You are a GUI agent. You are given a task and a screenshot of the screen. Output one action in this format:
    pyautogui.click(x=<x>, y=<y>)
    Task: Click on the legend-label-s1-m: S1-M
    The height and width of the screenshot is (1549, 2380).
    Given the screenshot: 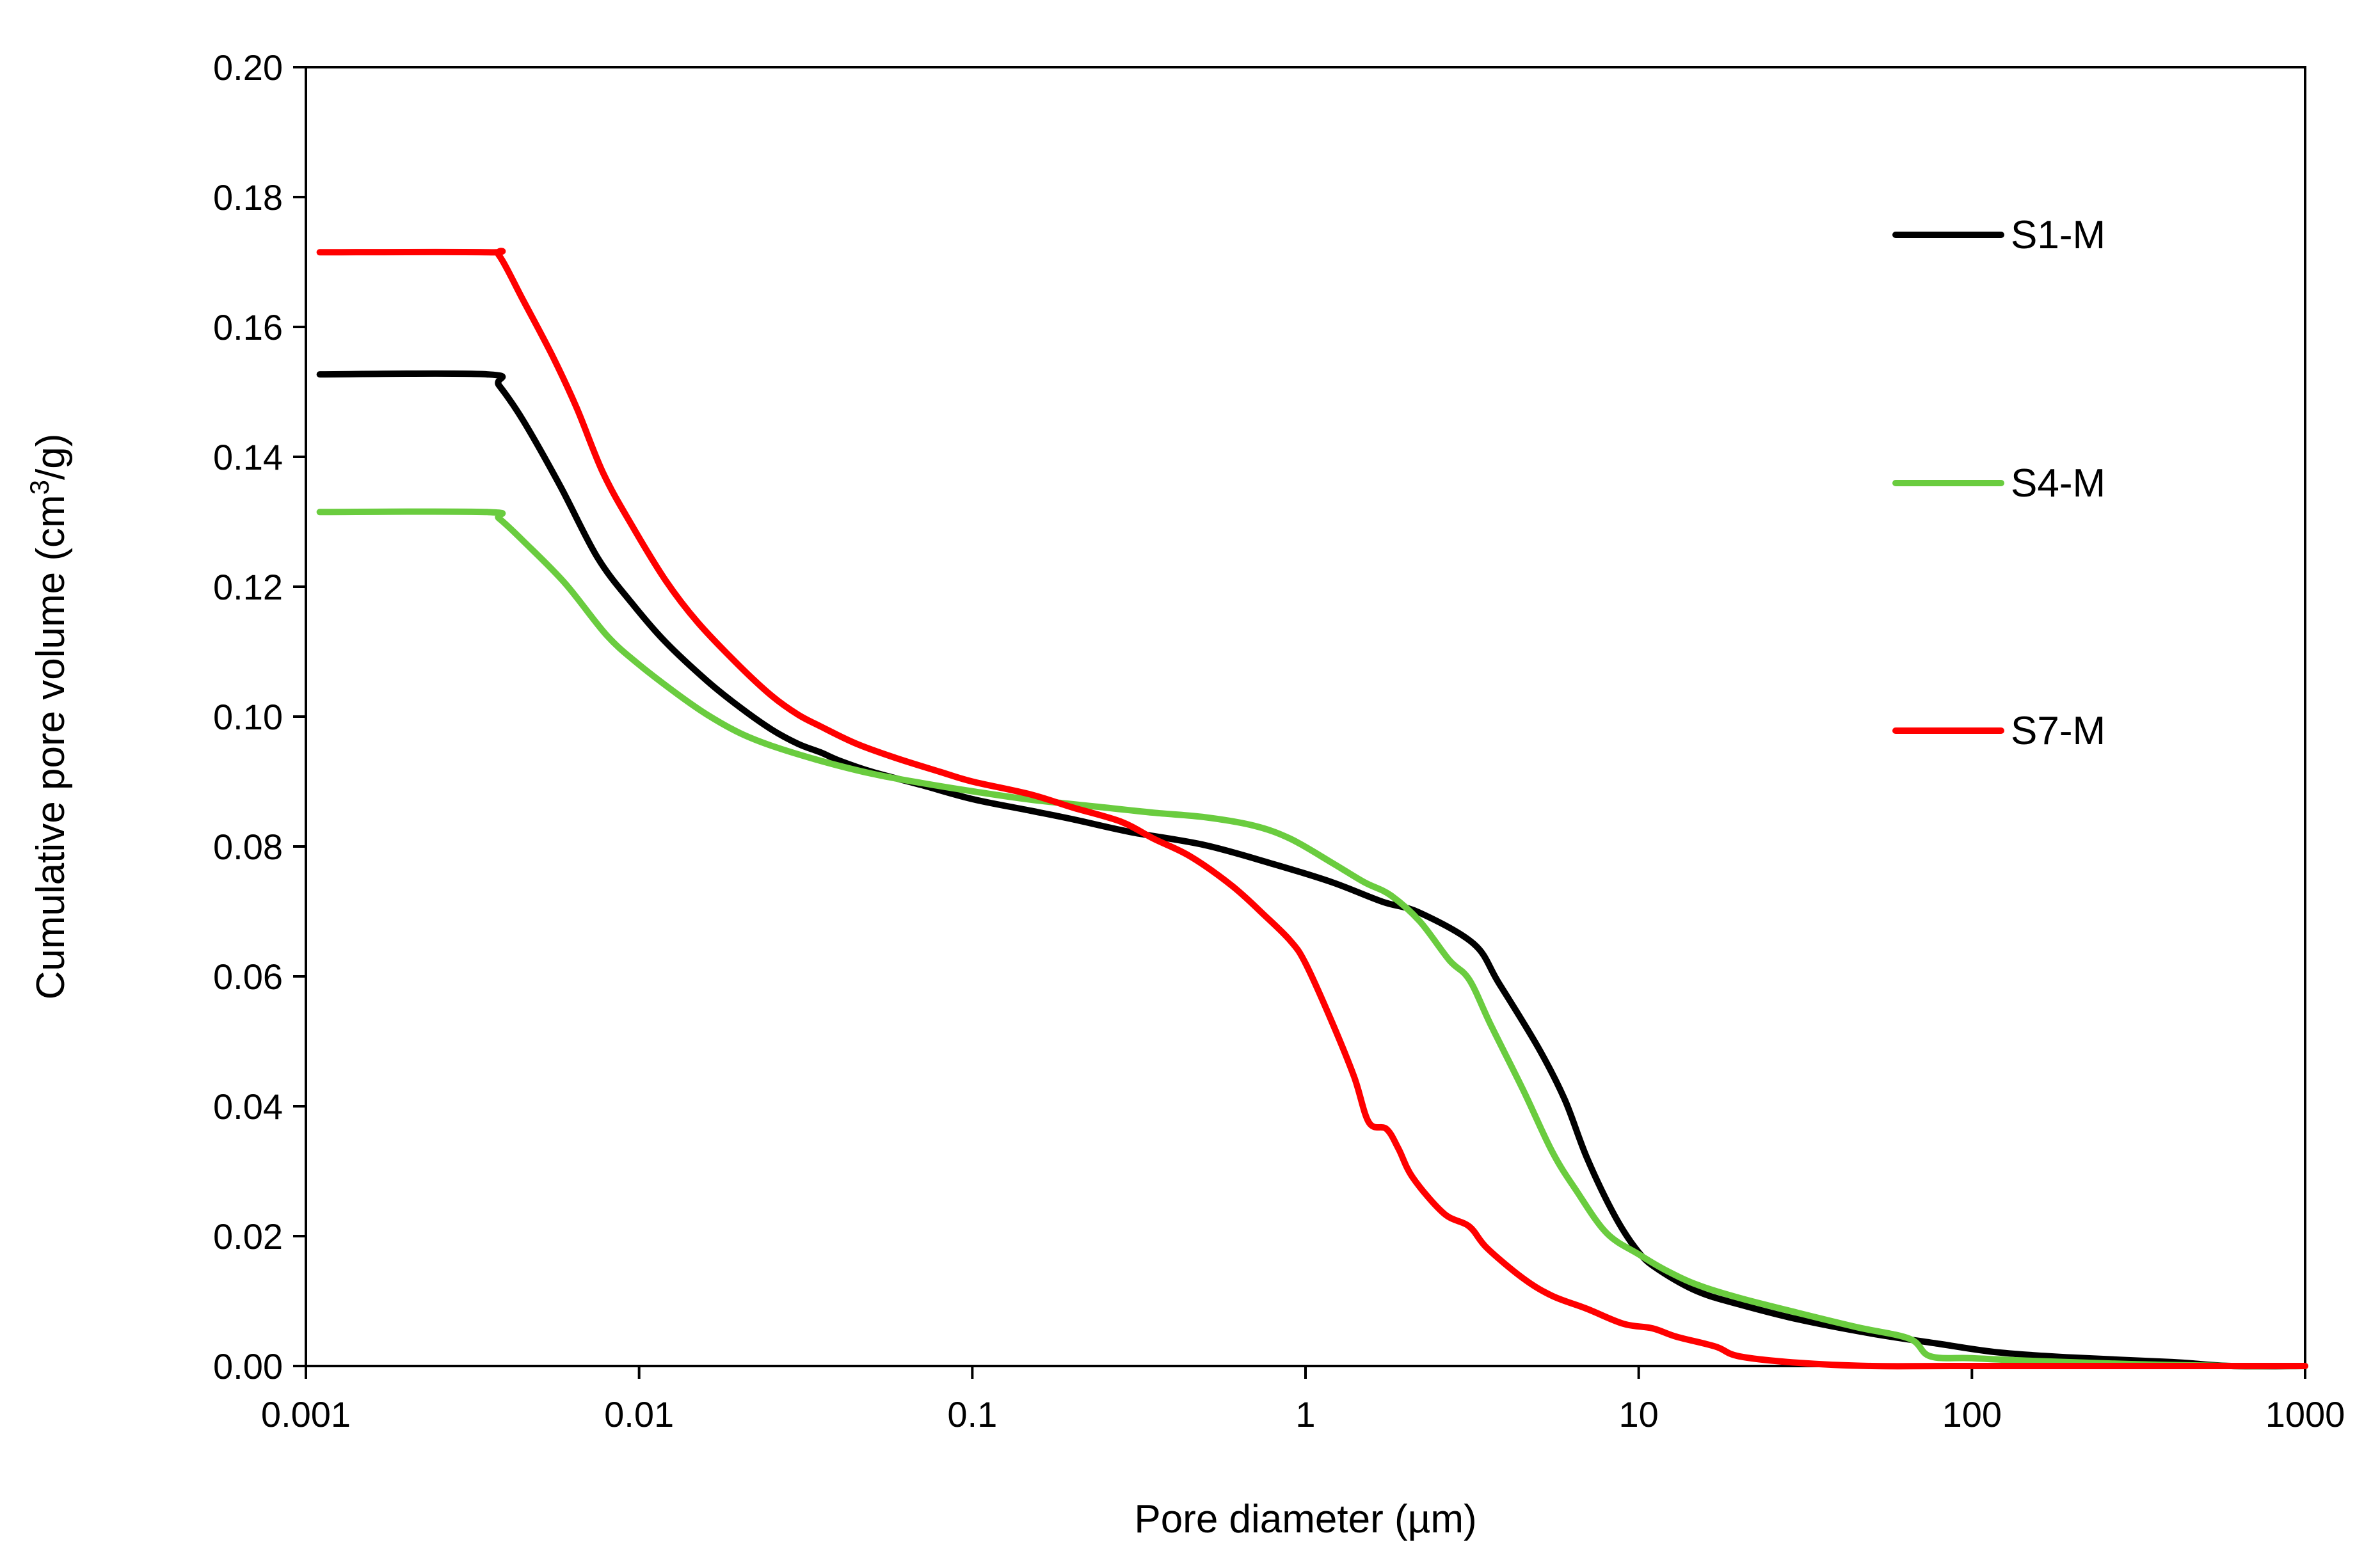 What is the action you would take?
    pyautogui.click(x=2058, y=235)
    